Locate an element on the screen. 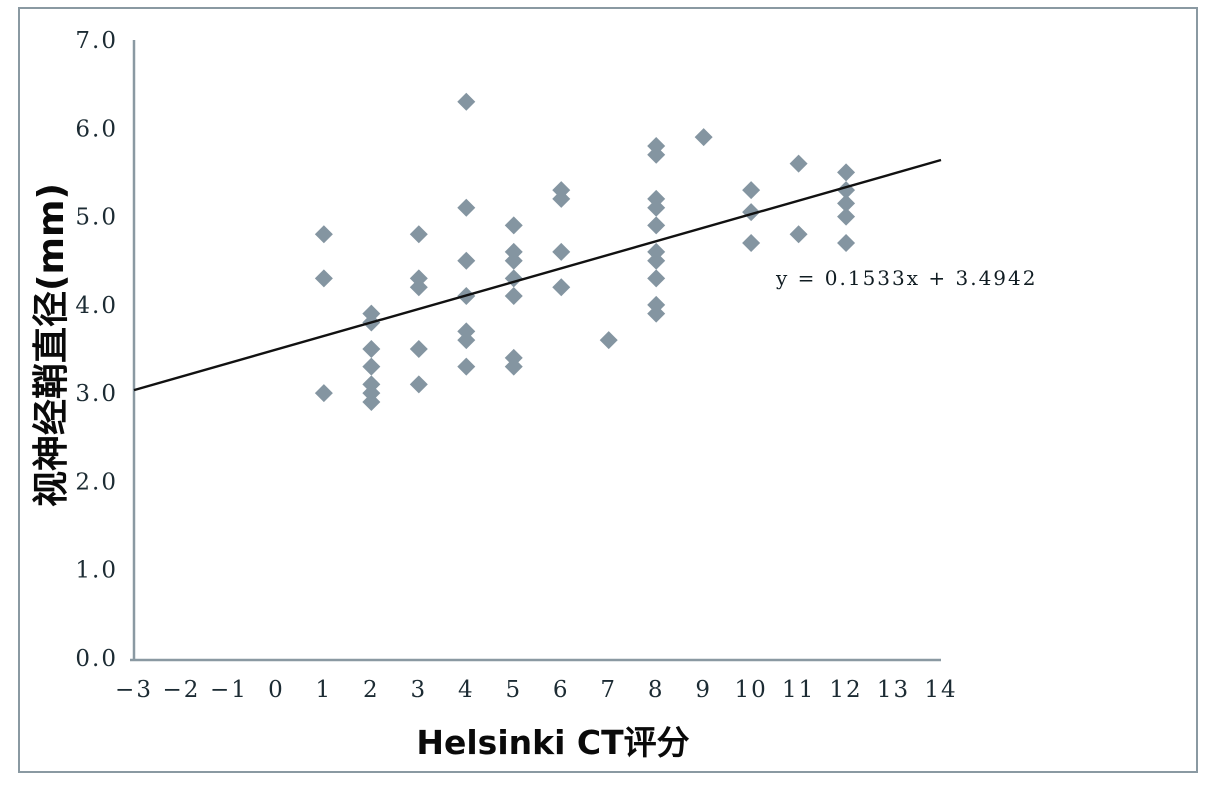  x-tick-label: 1 is located at coordinates (324, 690).